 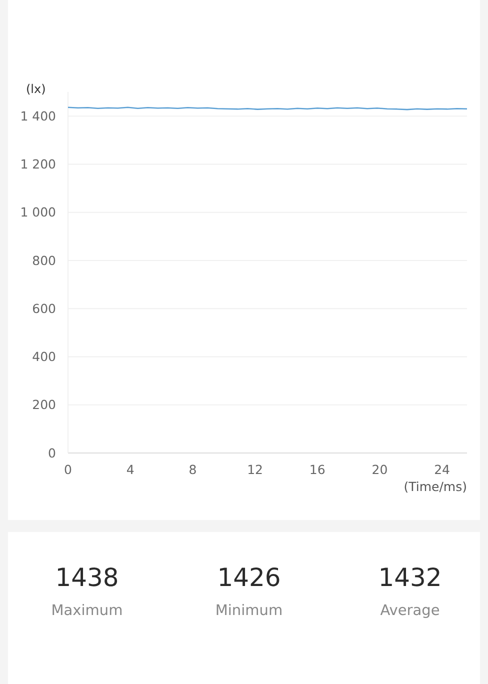 What do you see at coordinates (87, 577) in the screenshot?
I see `text: 1438` at bounding box center [87, 577].